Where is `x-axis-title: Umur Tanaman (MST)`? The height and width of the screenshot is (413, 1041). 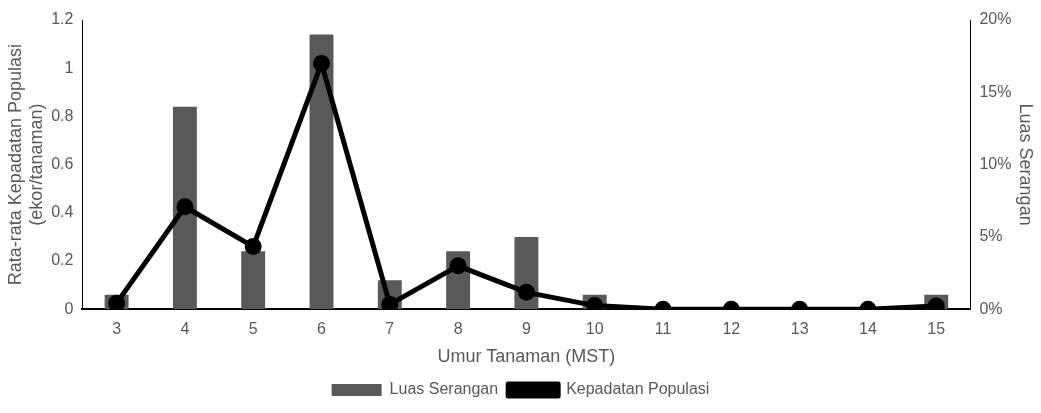 x-axis-title: Umur Tanaman (MST) is located at coordinates (526, 356).